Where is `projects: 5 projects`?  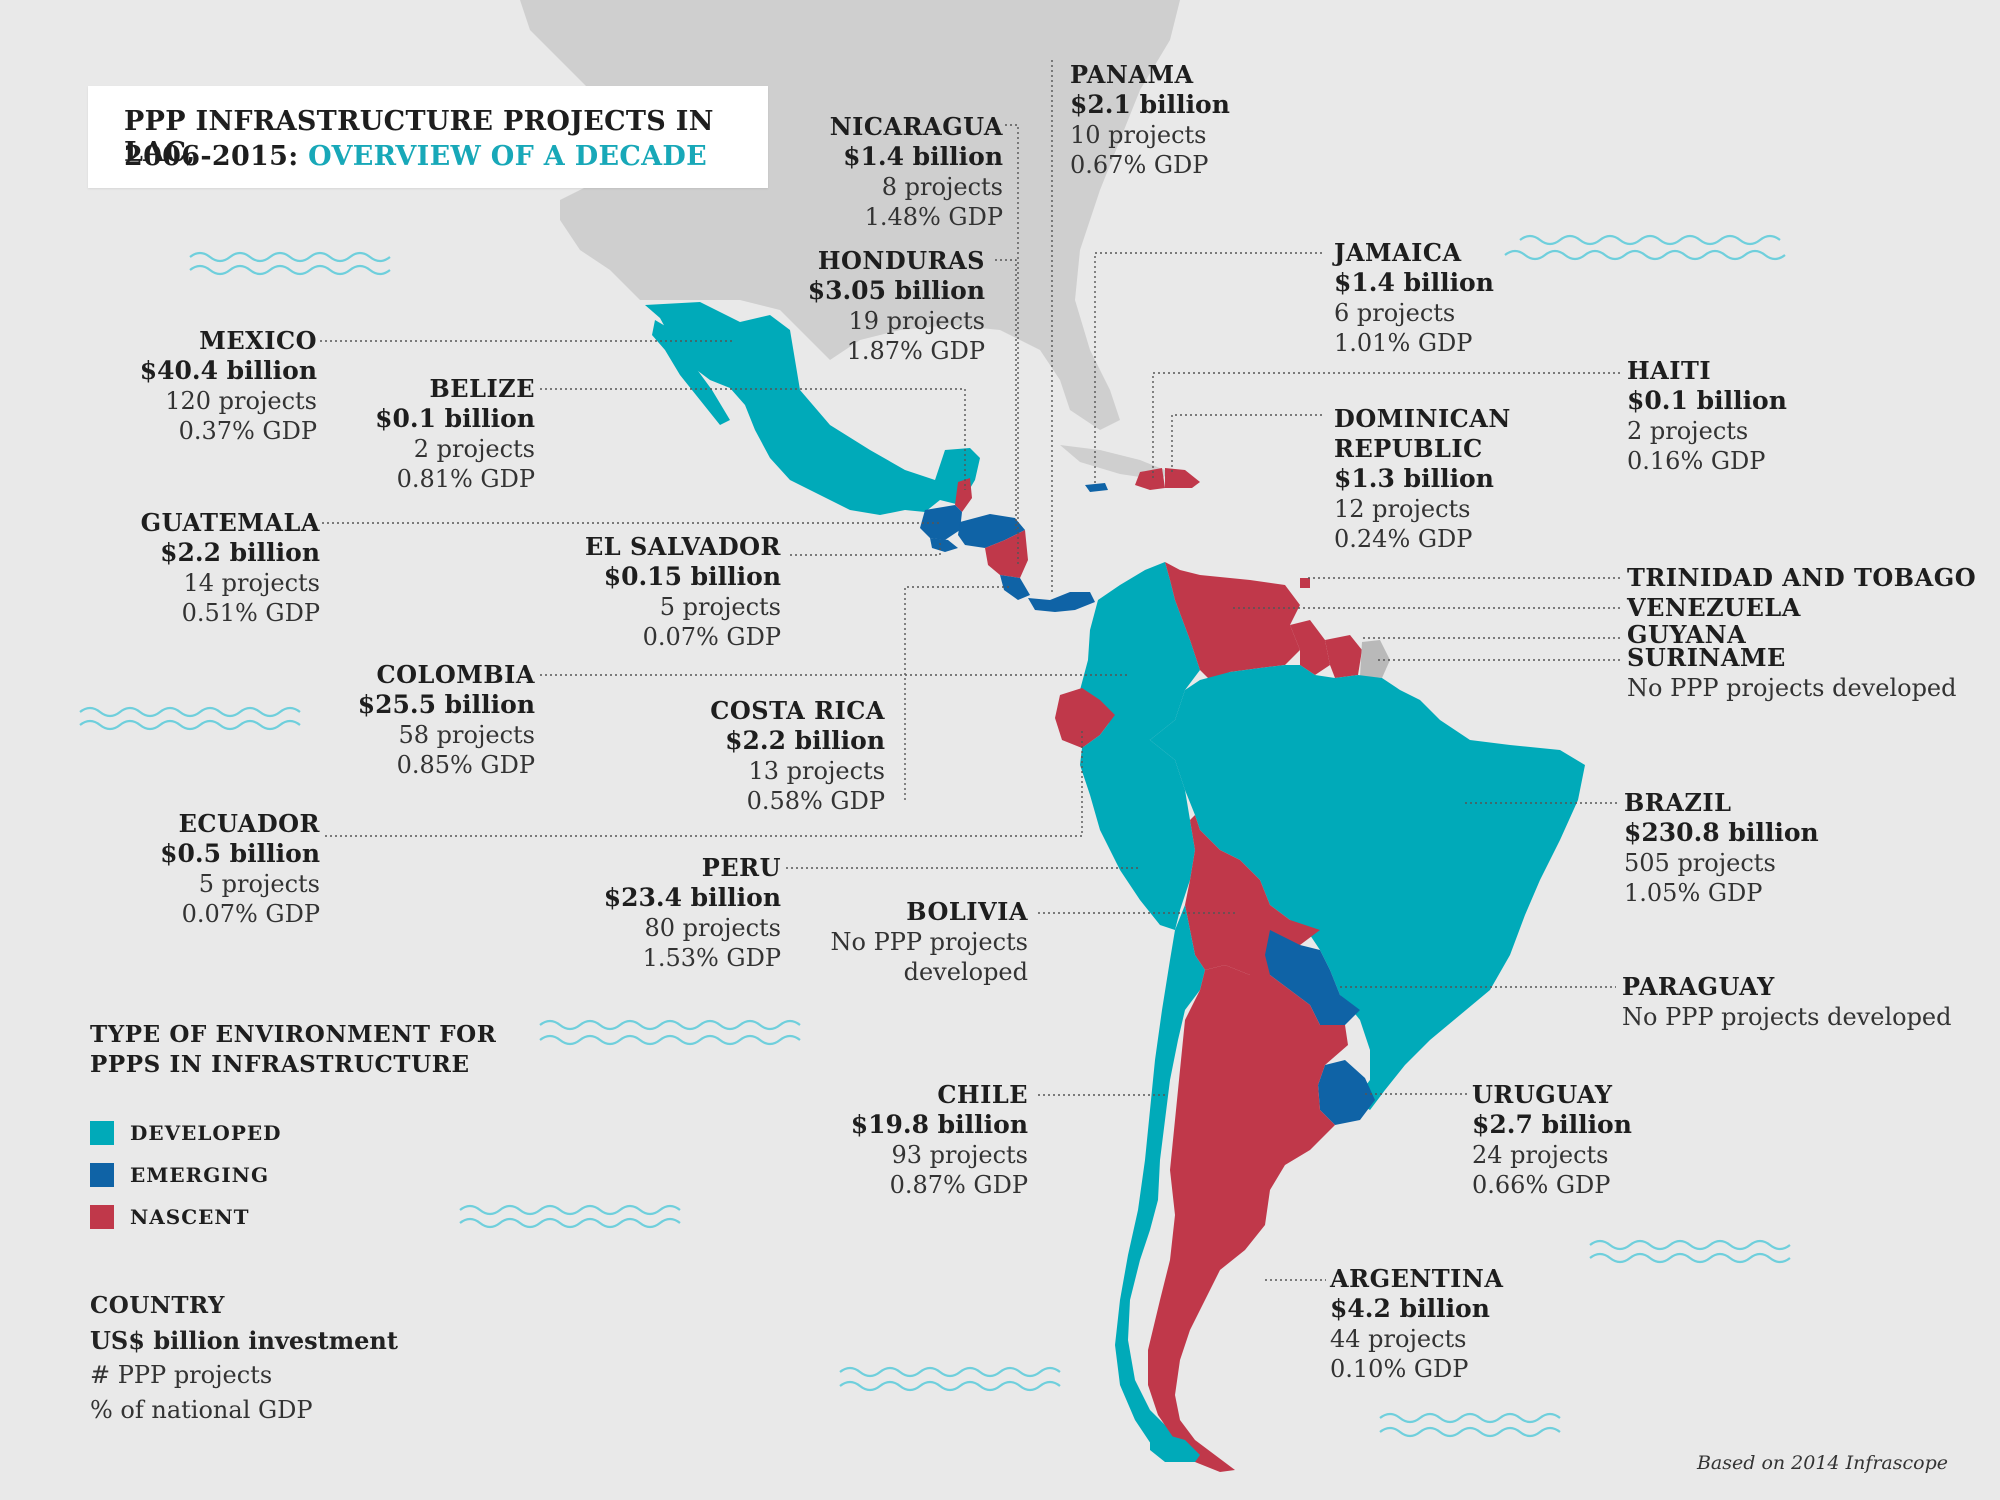
projects: 5 projects is located at coordinates (720, 607).